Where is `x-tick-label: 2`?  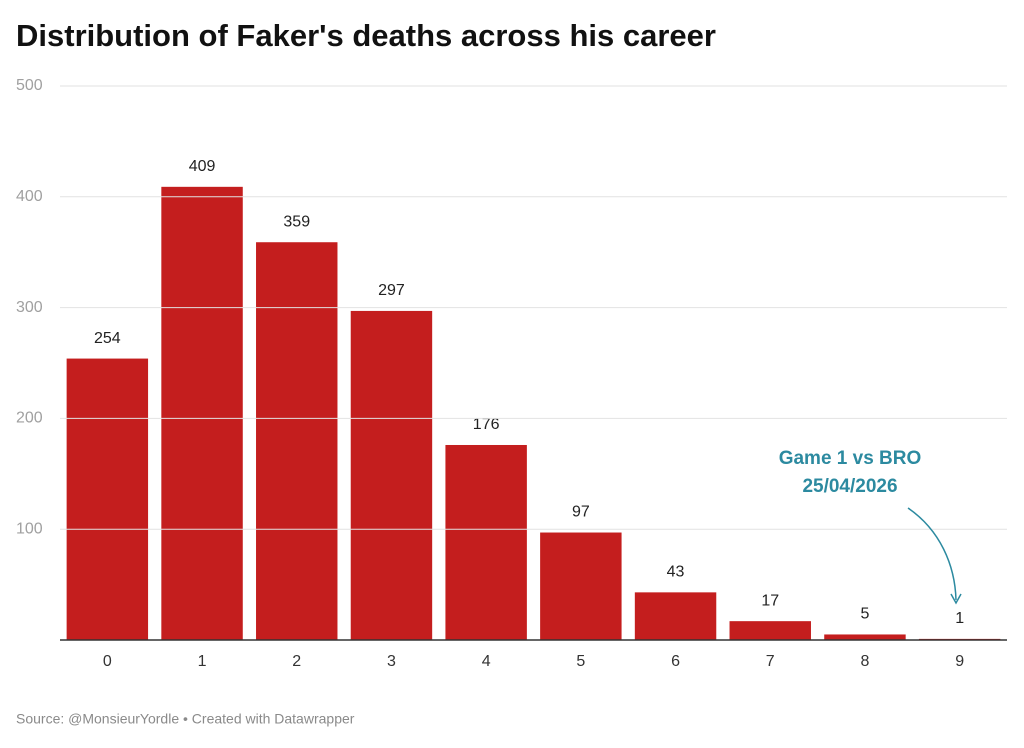 x-tick-label: 2 is located at coordinates (296, 661).